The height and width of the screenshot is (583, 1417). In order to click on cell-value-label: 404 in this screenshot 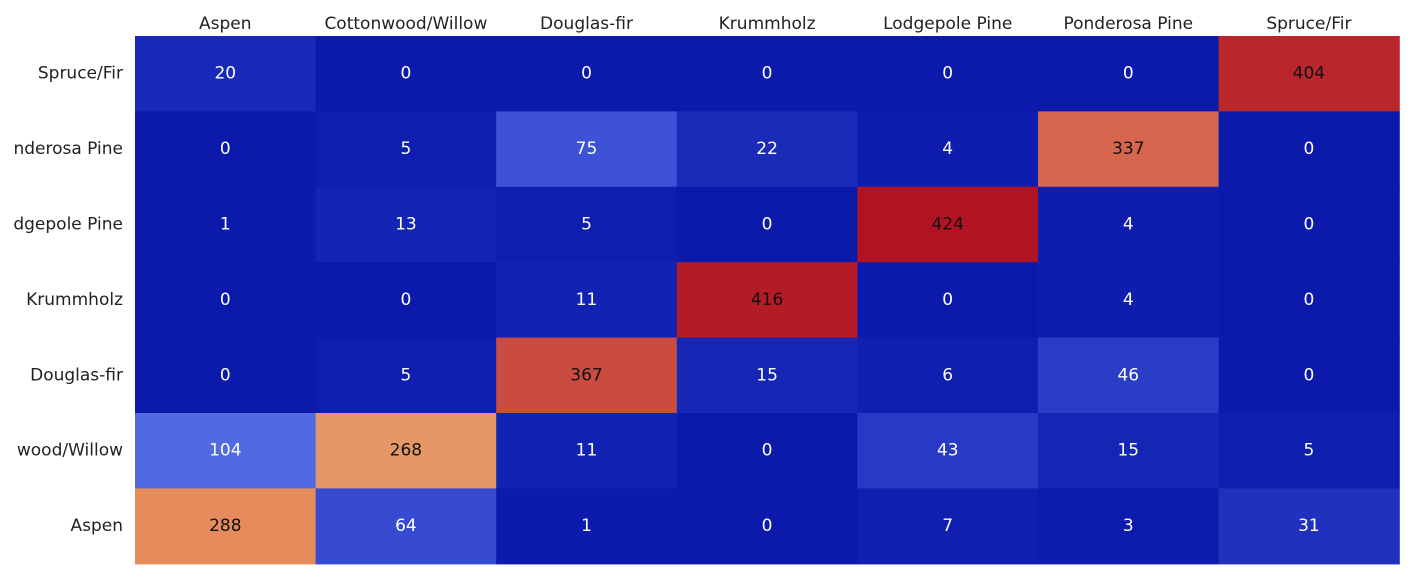, I will do `click(1309, 74)`.